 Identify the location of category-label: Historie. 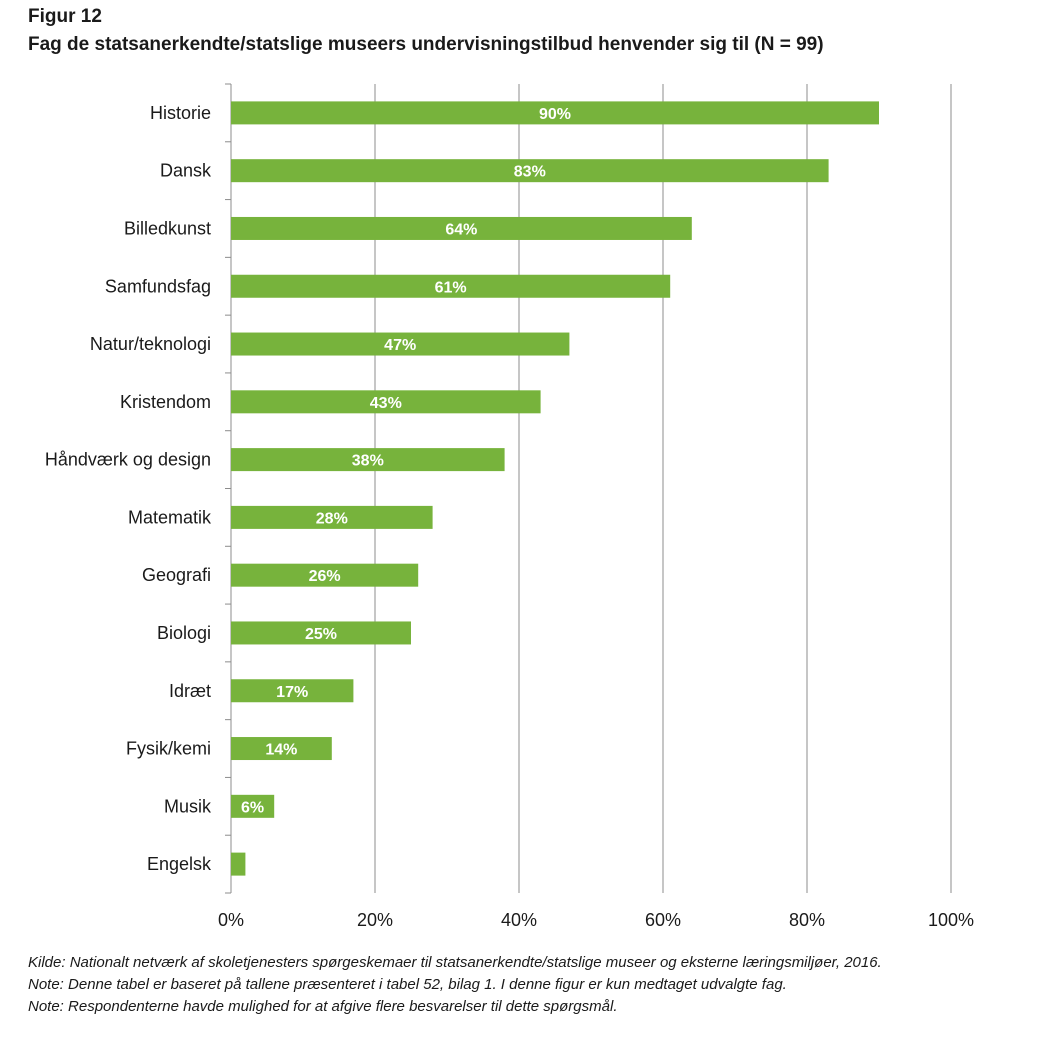
(180, 113).